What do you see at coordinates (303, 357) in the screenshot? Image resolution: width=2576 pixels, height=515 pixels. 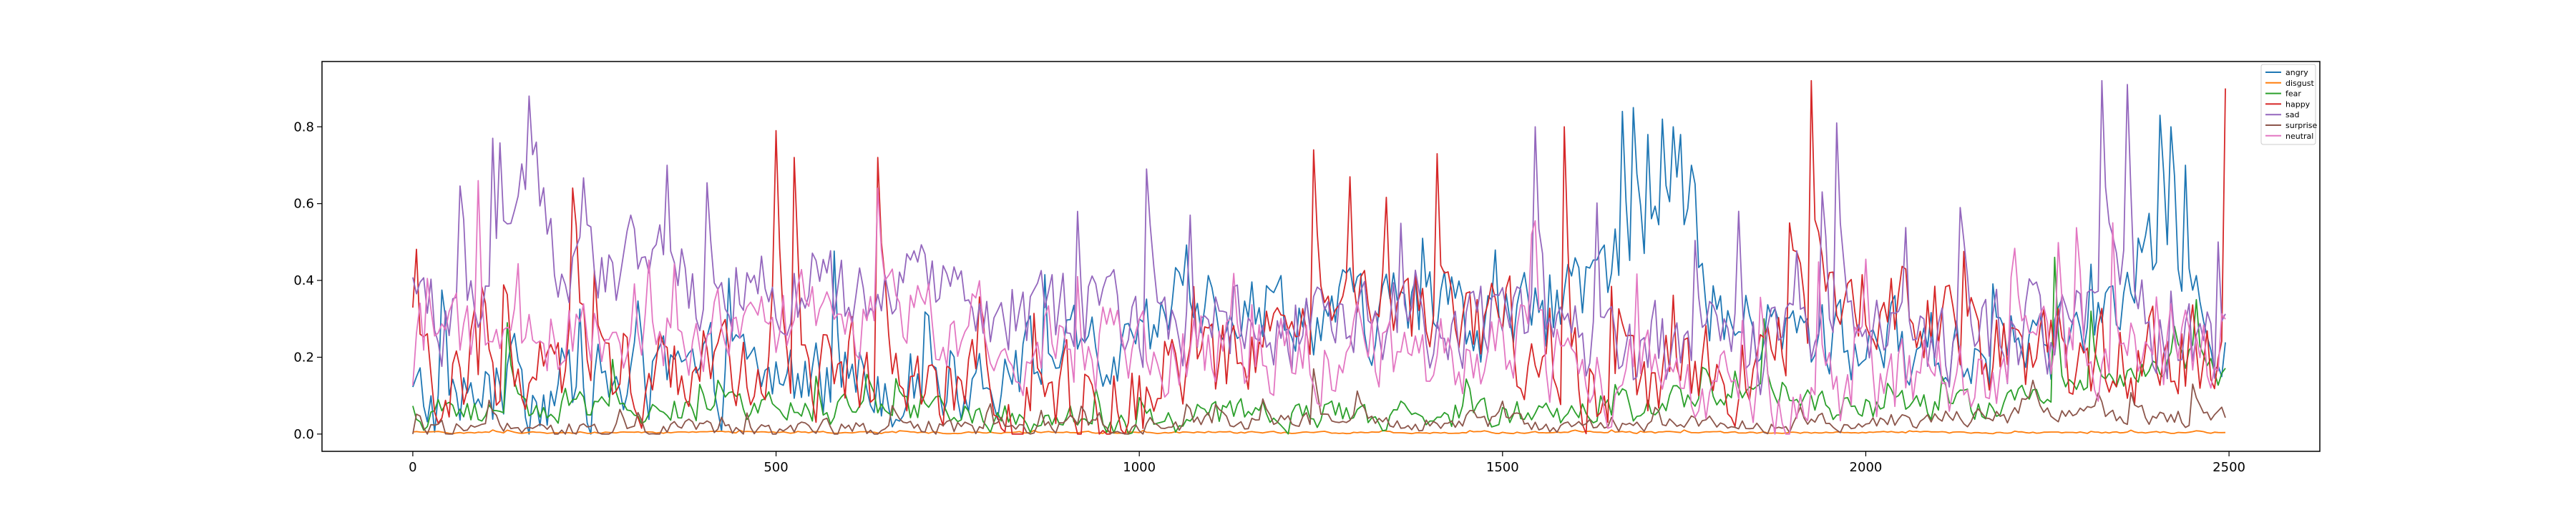 I see `y-tick-label: 0.2` at bounding box center [303, 357].